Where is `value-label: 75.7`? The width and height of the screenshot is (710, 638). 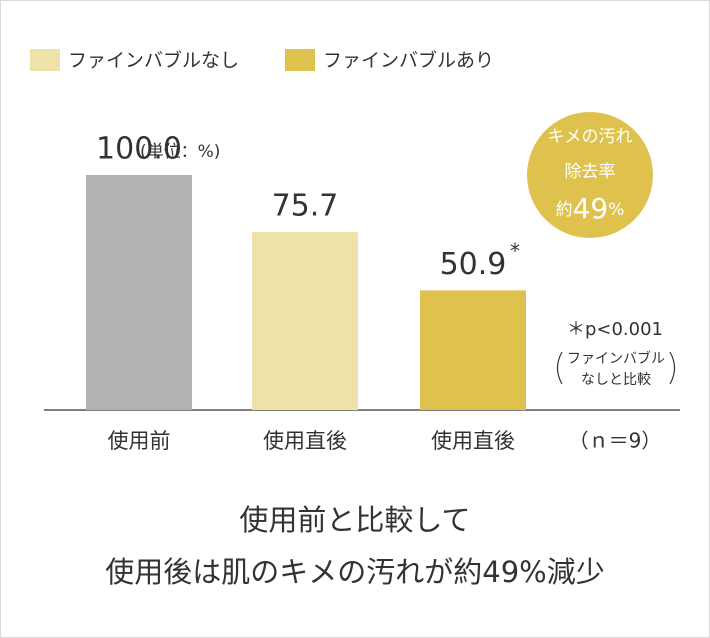
value-label: 75.7 is located at coordinates (305, 206).